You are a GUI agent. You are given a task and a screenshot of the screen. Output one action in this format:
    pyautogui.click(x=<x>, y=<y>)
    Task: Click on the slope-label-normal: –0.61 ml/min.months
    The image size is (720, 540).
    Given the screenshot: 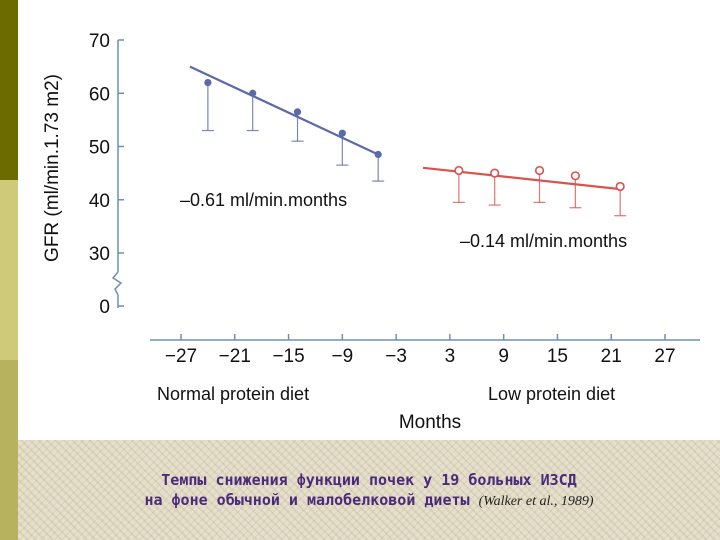 What is the action you would take?
    pyautogui.click(x=263, y=200)
    